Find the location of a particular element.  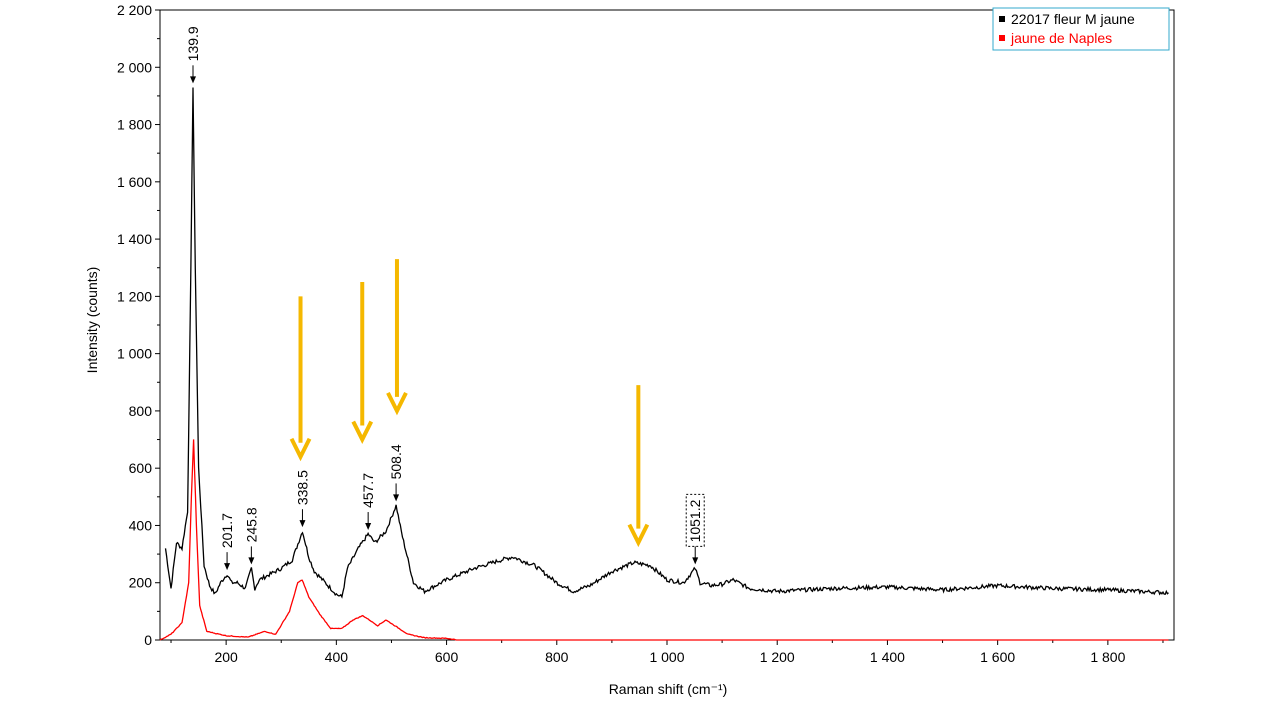

peak-label-group: 1051.2 is located at coordinates (695, 529).